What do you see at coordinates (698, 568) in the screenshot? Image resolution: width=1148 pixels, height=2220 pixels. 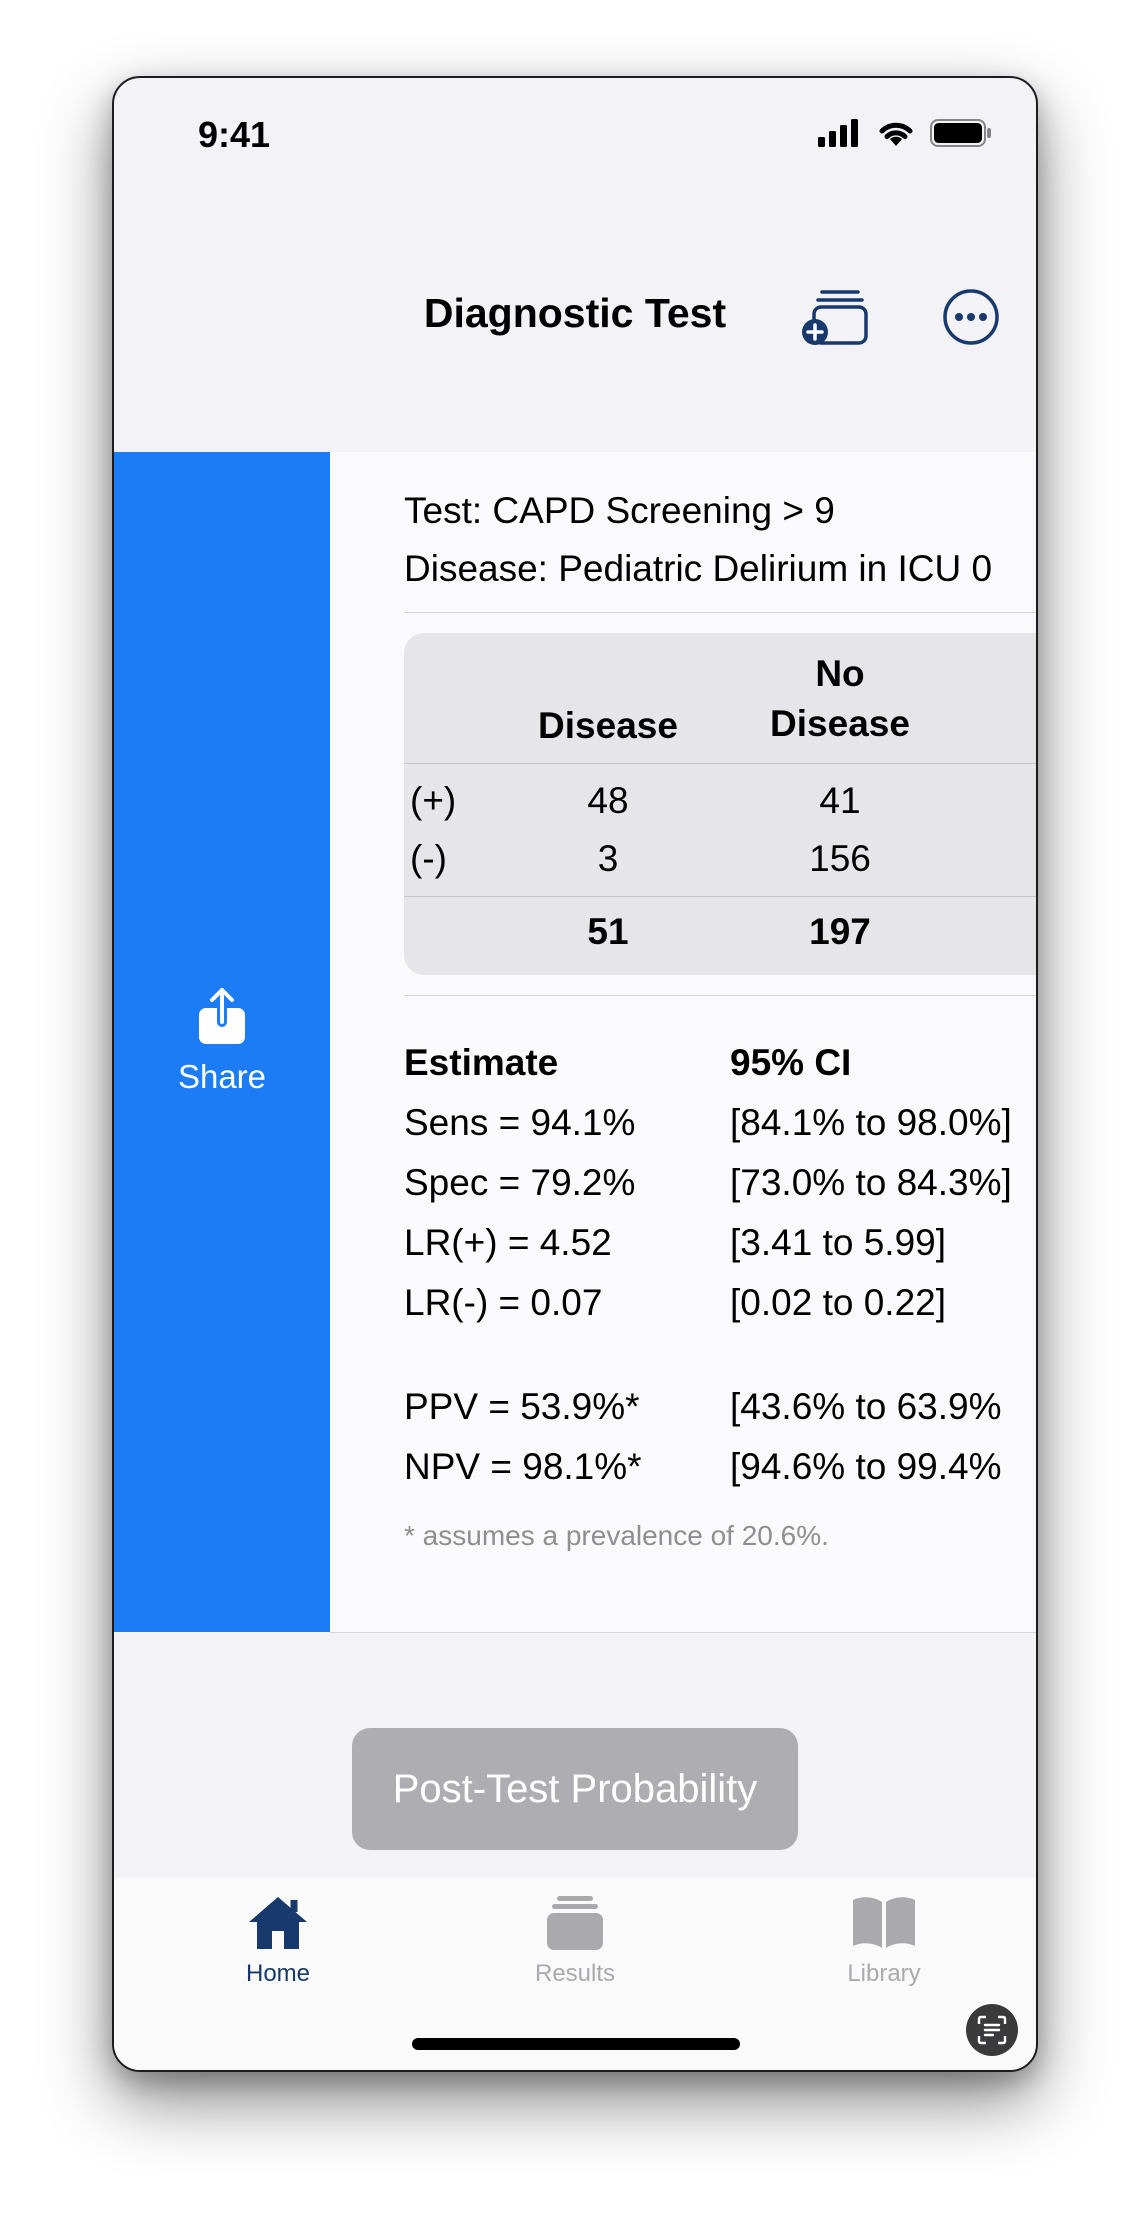 I see `disease-name: Disease: Pediatric Delirium in ICU 0` at bounding box center [698, 568].